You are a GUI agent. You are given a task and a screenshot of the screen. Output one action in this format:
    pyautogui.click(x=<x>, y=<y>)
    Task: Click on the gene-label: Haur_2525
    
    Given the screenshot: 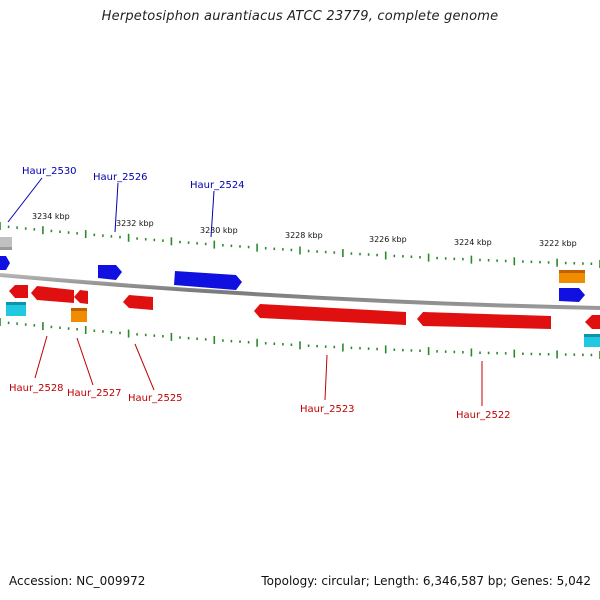 What is the action you would take?
    pyautogui.click(x=155, y=398)
    